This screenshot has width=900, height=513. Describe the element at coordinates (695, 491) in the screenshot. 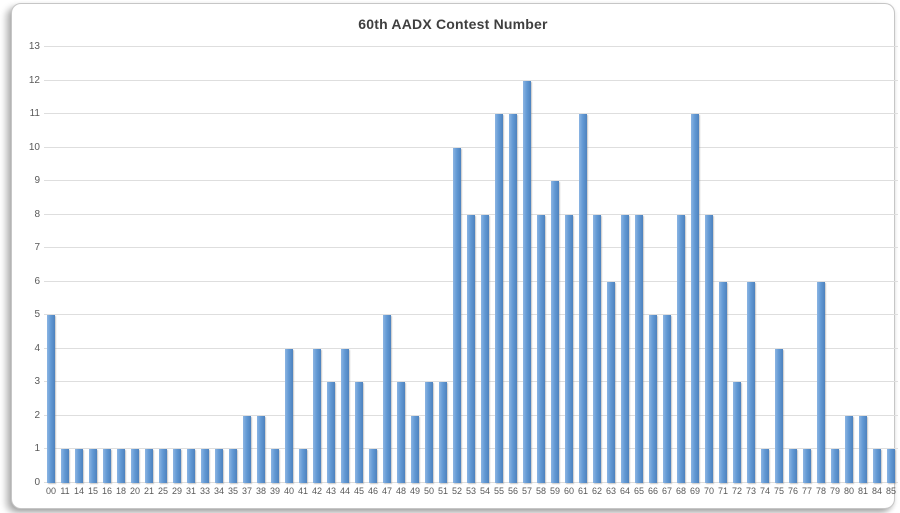

I see `x-tick-label: 69` at that location.